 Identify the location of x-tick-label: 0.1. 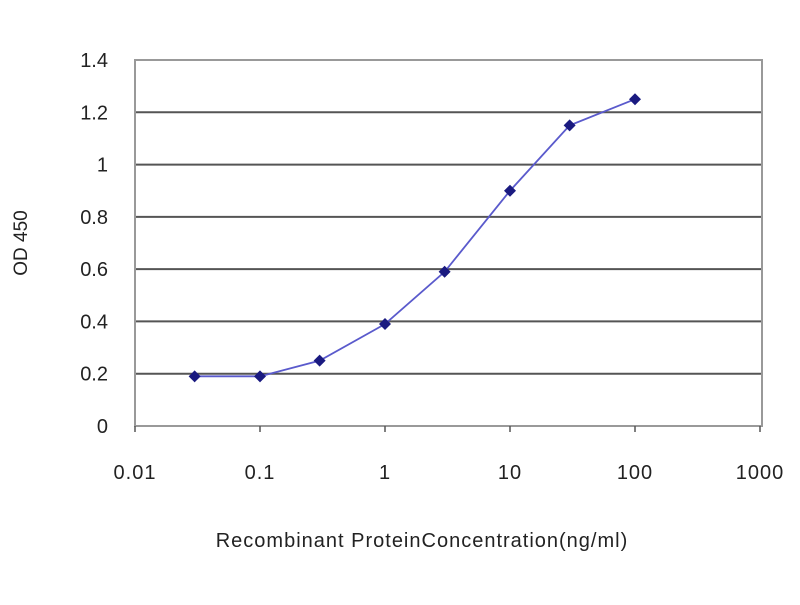
(260, 473).